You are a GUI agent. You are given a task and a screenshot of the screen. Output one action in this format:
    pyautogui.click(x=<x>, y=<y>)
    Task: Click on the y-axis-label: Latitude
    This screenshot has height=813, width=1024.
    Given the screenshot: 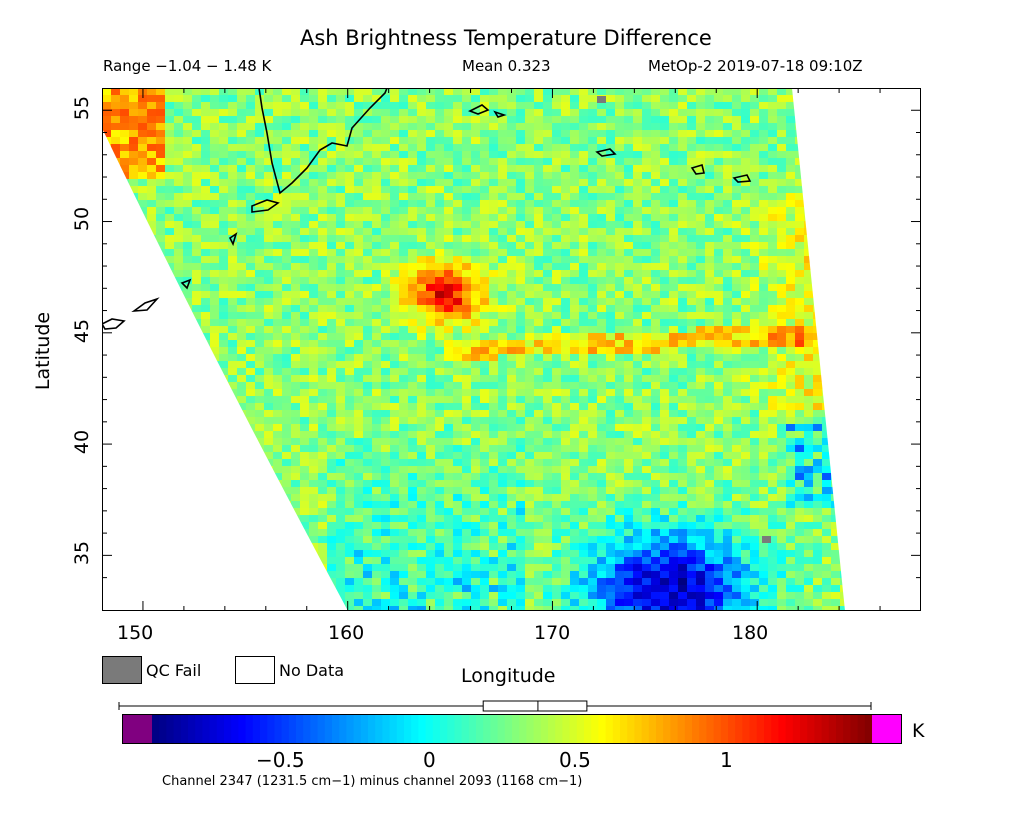 What is the action you would take?
    pyautogui.click(x=43, y=351)
    